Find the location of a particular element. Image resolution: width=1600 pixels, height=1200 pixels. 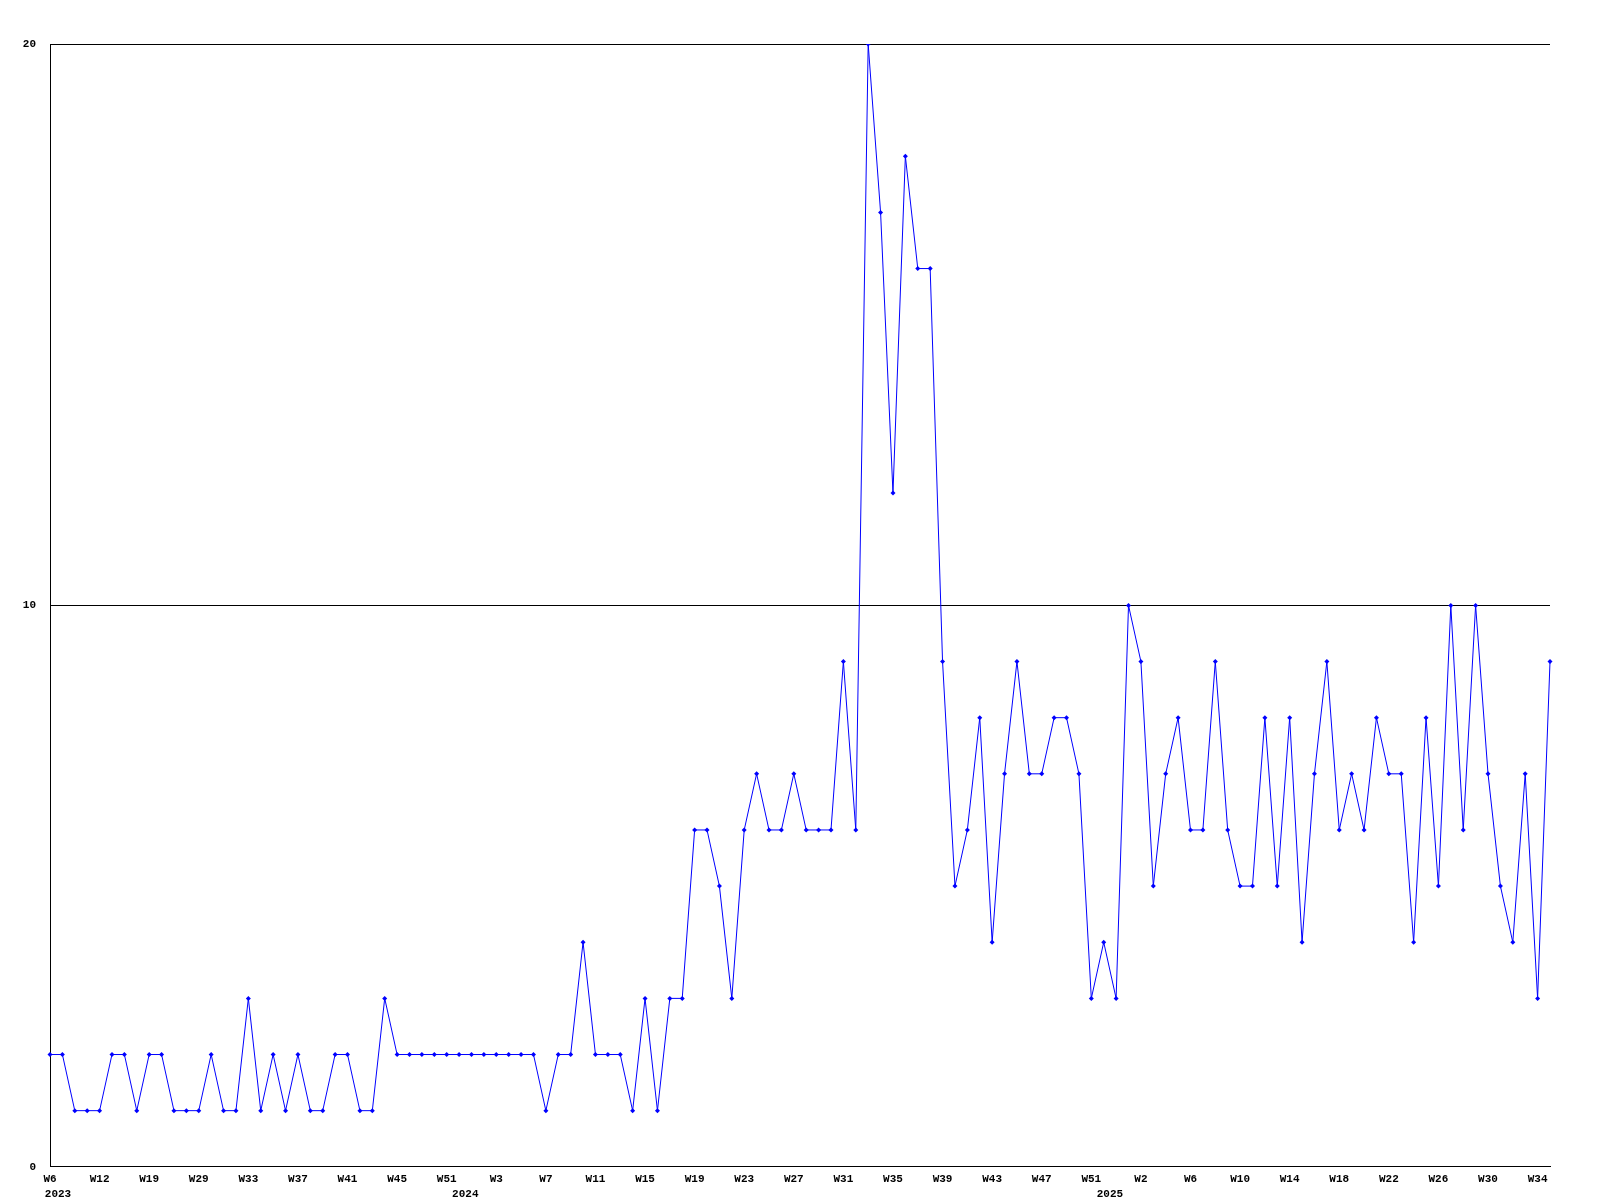

x-tick-label: W31 is located at coordinates (843, 1179).